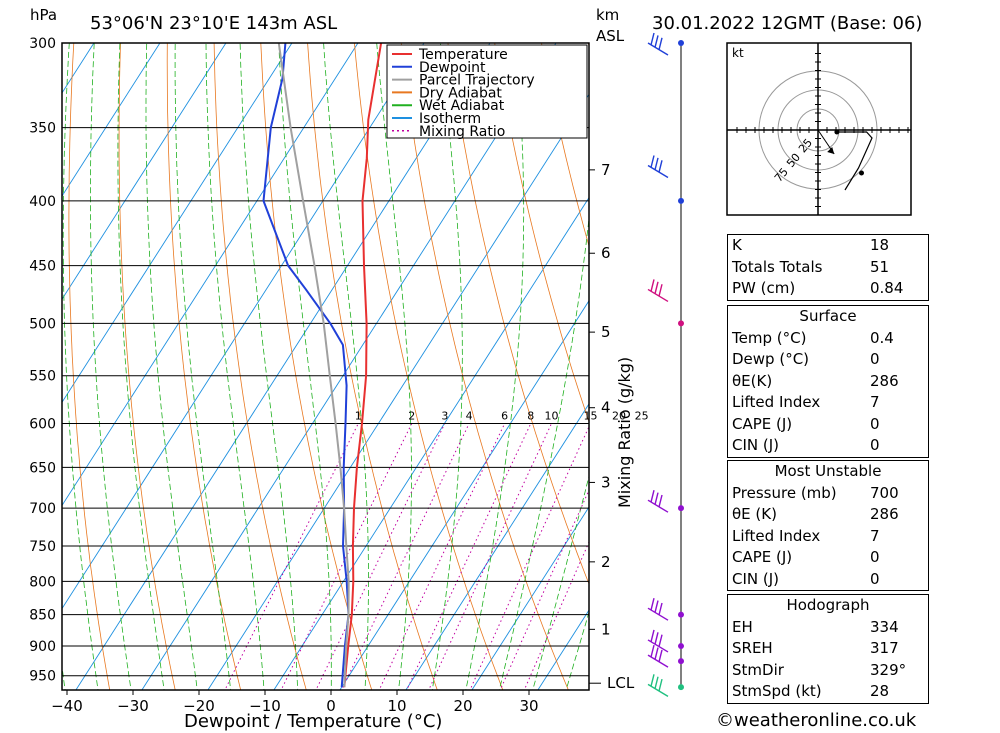  I want to click on profile-lines, so click(322, 365).